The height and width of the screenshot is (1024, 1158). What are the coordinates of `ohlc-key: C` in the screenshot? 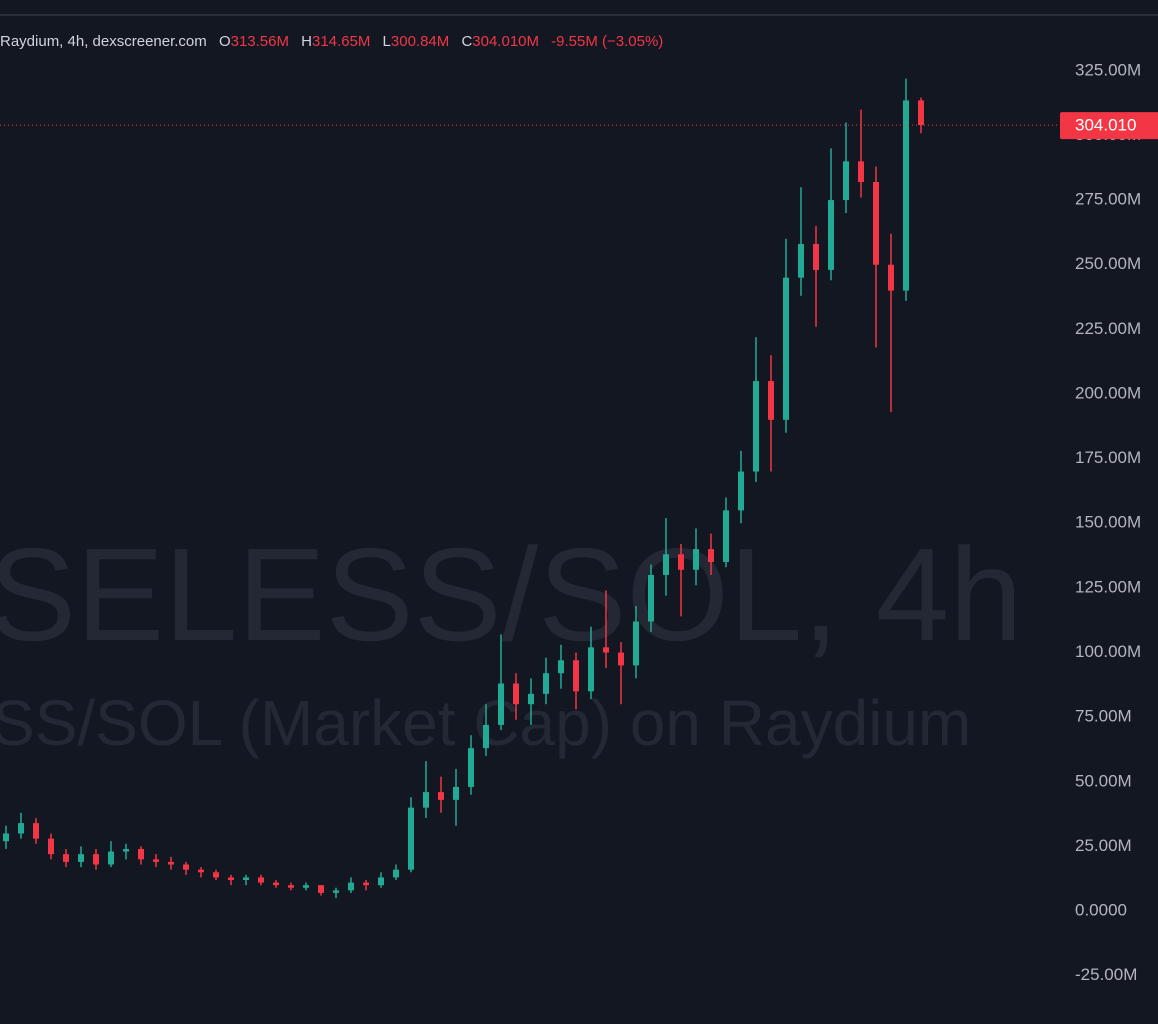 It's located at (466, 41).